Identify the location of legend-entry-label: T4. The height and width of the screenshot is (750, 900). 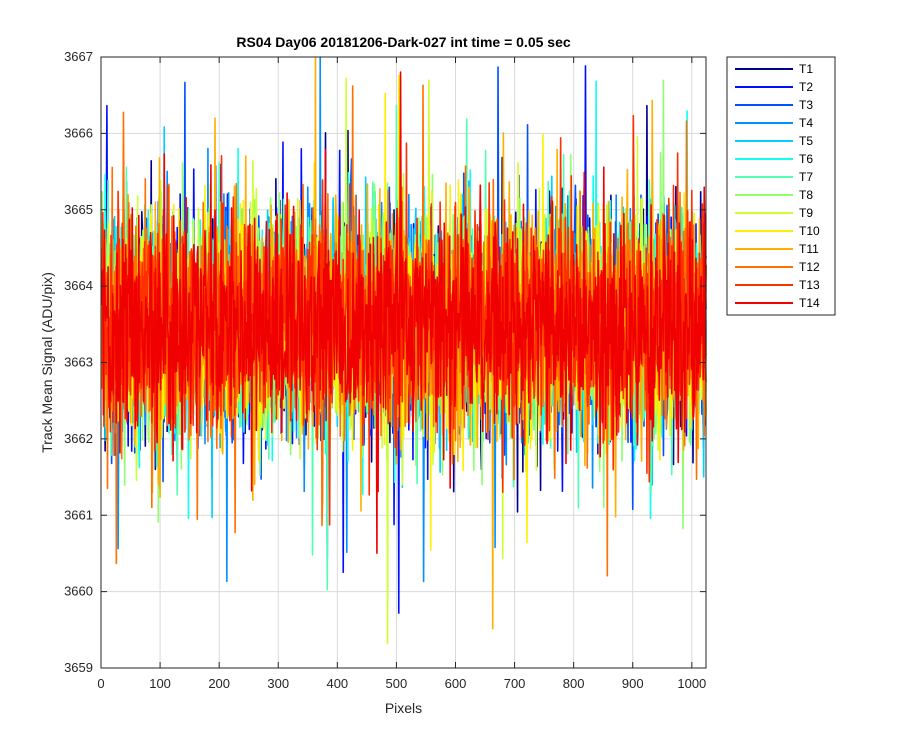
(806, 123).